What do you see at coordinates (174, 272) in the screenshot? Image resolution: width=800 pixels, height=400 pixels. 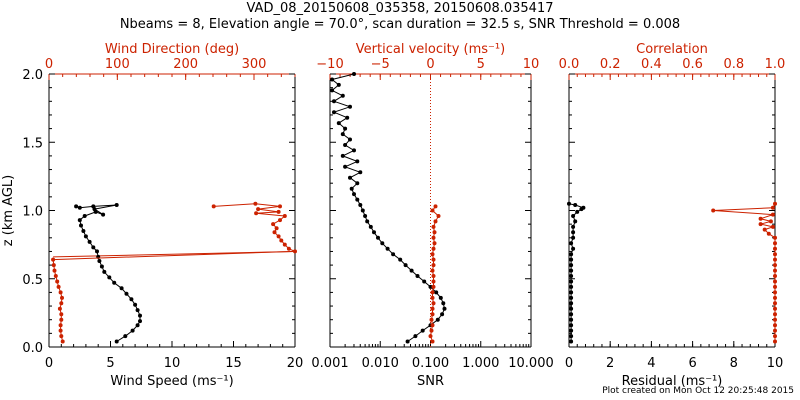 I see `wind-wind-direction-line` at bounding box center [174, 272].